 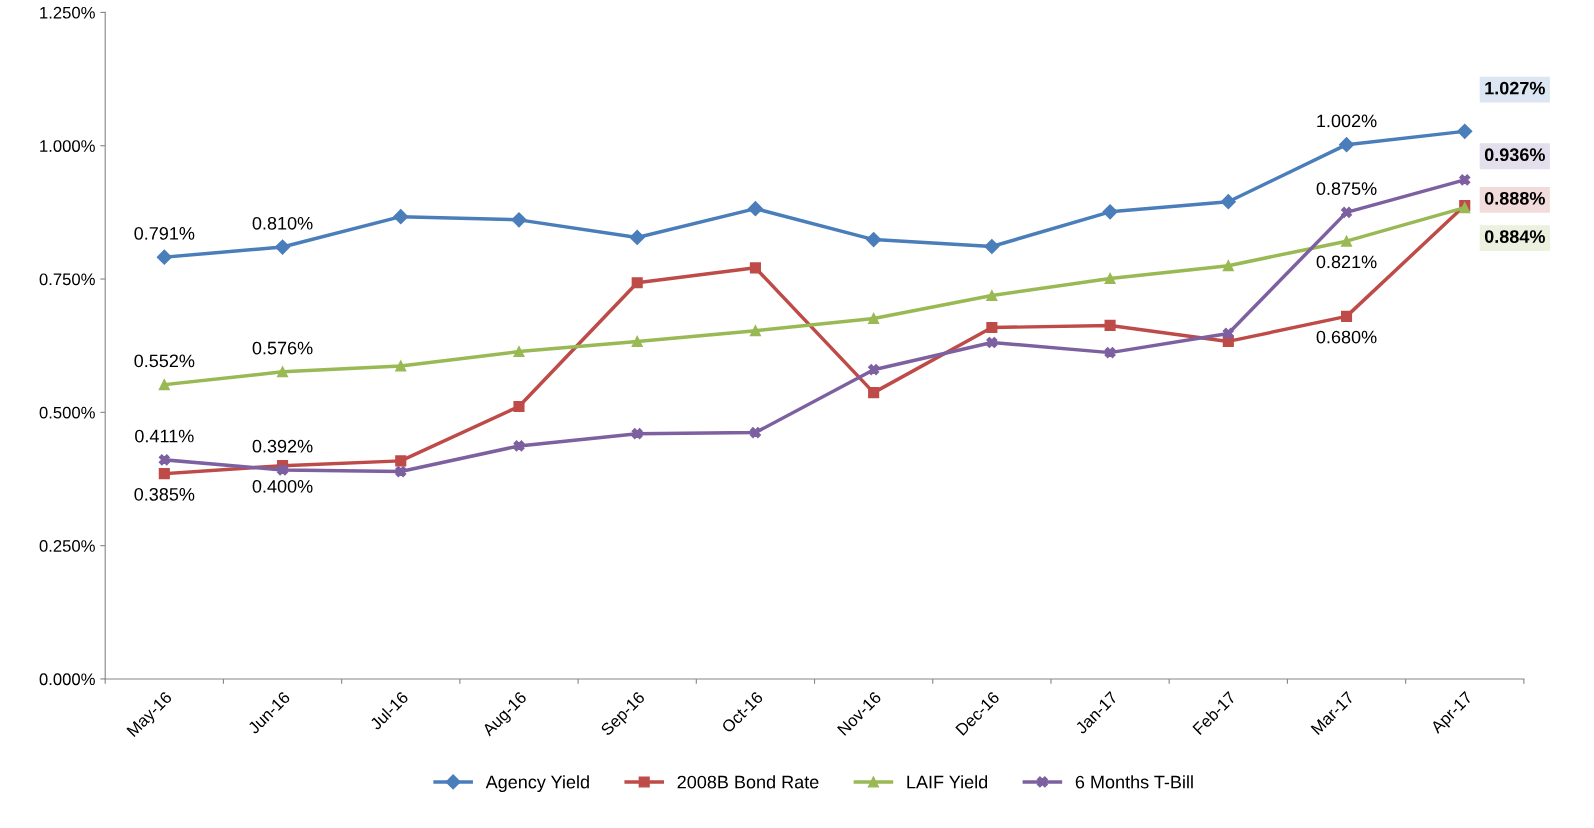 What do you see at coordinates (1514, 155) in the screenshot?
I see `data-label: 0.936%` at bounding box center [1514, 155].